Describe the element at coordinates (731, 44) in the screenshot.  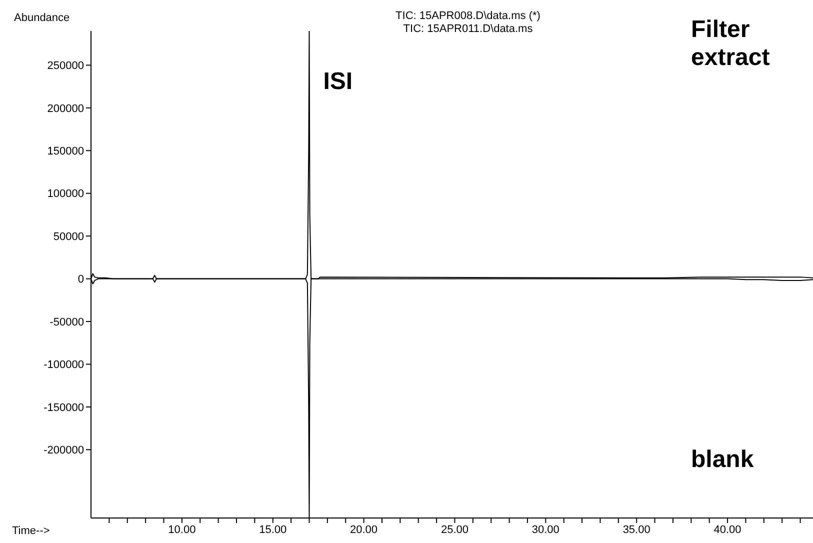
I see `annotation: Filter extract` at that location.